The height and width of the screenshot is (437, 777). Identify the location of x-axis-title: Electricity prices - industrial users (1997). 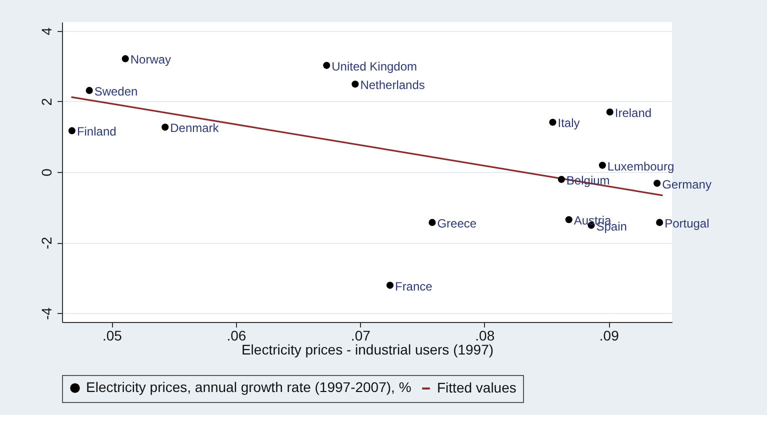
(367, 350).